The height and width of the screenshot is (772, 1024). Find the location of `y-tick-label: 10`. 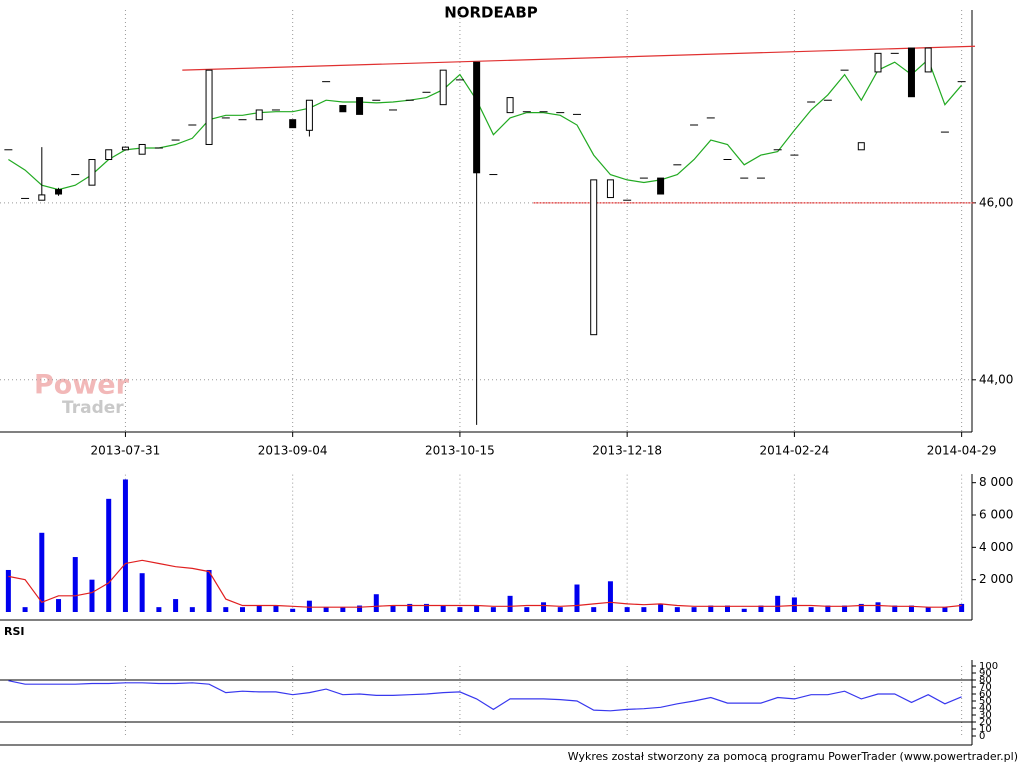

y-tick-label: 10 is located at coordinates (985, 729).